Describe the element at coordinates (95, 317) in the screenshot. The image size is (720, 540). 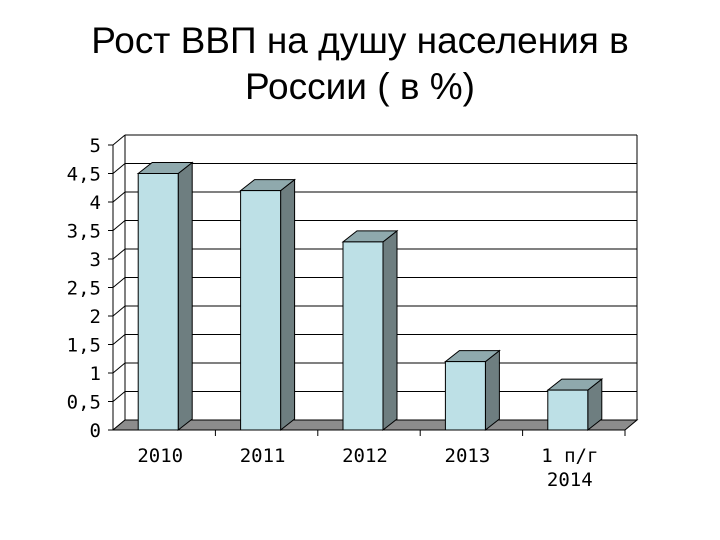
I see `y-tick-label: 2` at that location.